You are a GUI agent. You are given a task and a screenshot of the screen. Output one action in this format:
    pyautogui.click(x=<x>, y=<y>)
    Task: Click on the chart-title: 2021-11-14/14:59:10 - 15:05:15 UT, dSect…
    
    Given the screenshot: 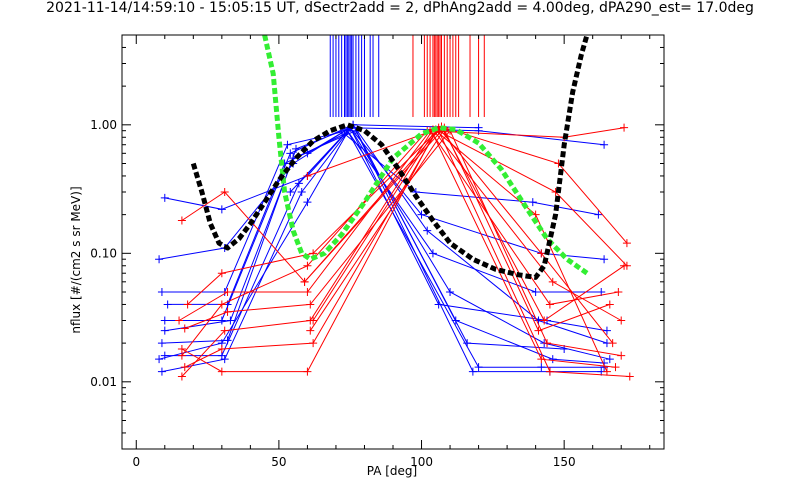 What is the action you would take?
    pyautogui.click(x=400, y=8)
    